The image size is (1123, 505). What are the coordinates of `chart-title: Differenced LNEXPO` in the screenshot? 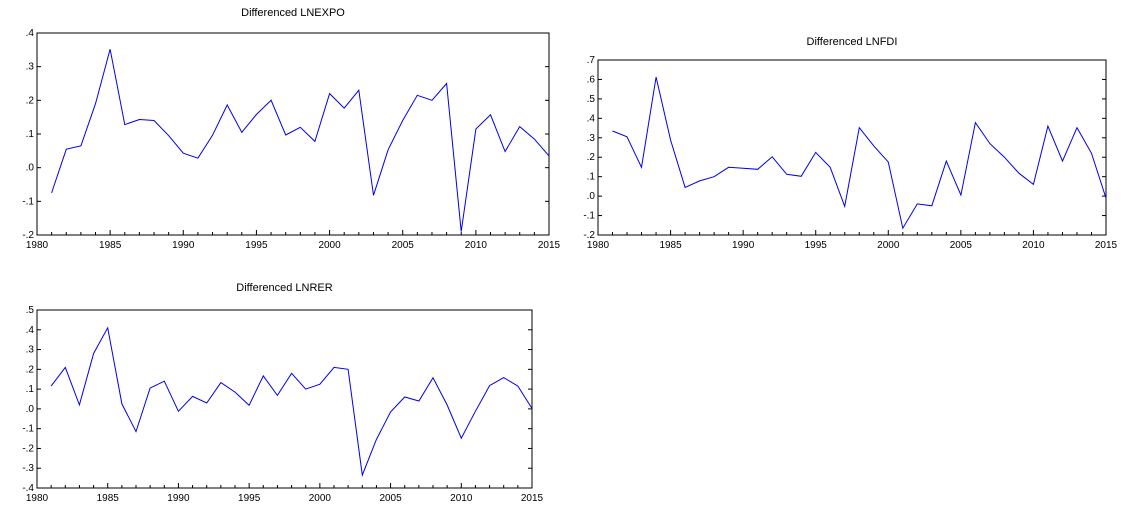 It's located at (293, 13).